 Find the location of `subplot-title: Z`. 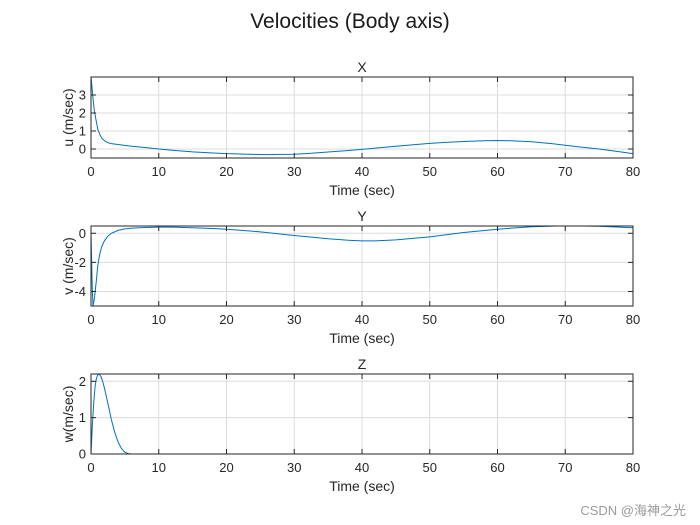

subplot-title: Z is located at coordinates (362, 364).